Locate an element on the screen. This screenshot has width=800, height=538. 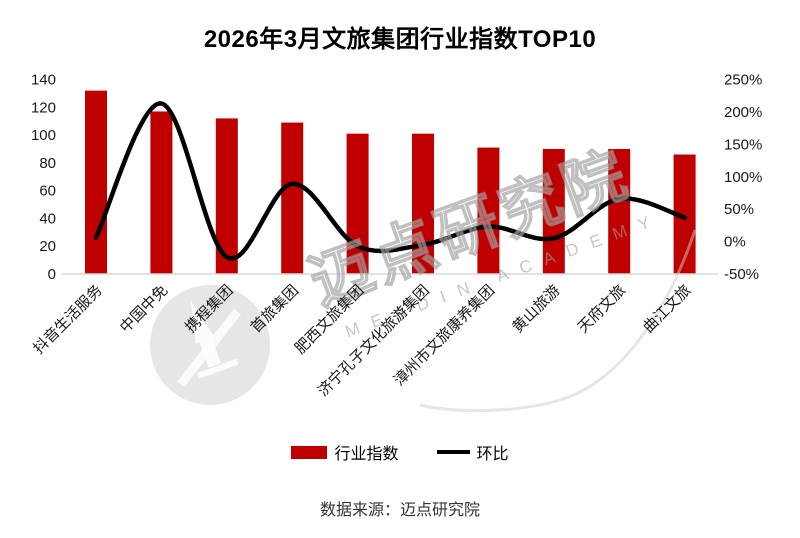
right-axis-tick-label: 200% is located at coordinates (743, 112).